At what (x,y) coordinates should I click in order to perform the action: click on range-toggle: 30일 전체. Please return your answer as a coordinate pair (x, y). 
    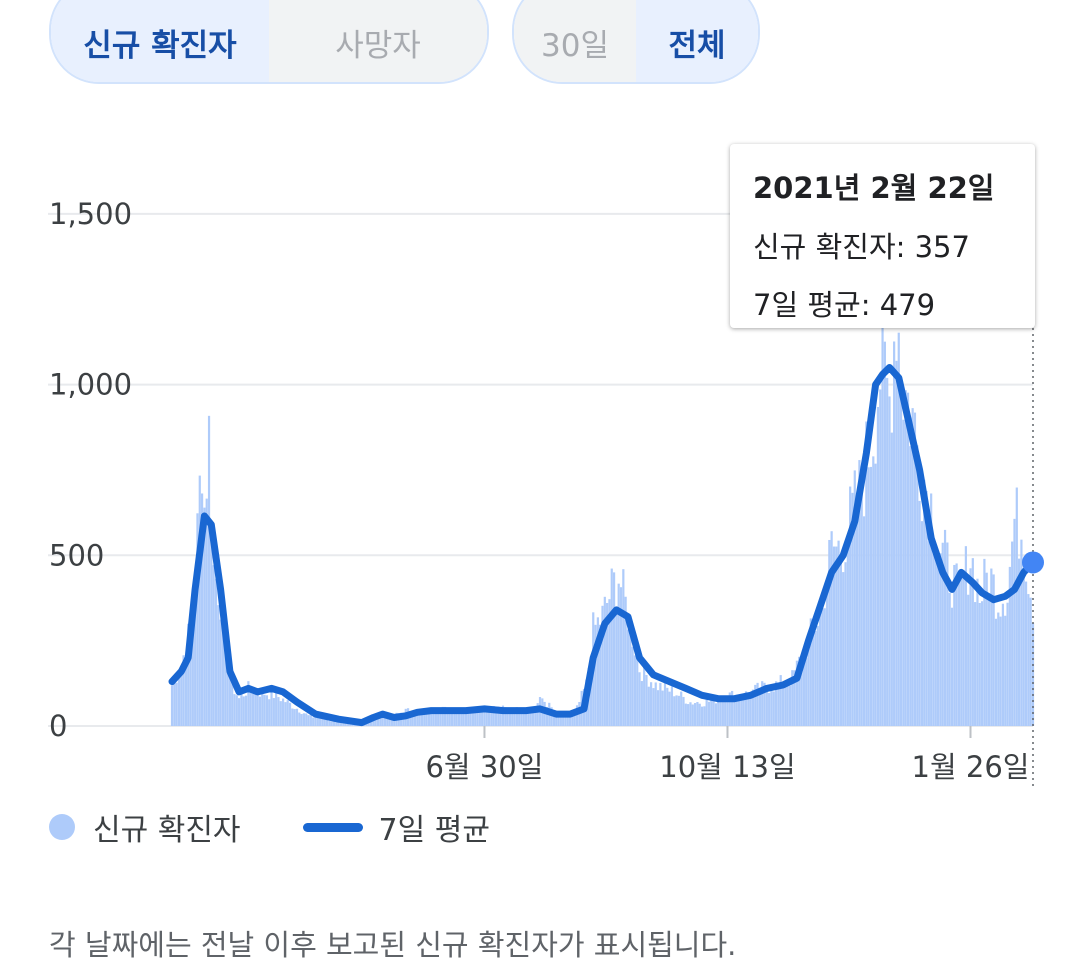
    Looking at the image, I should click on (636, 42).